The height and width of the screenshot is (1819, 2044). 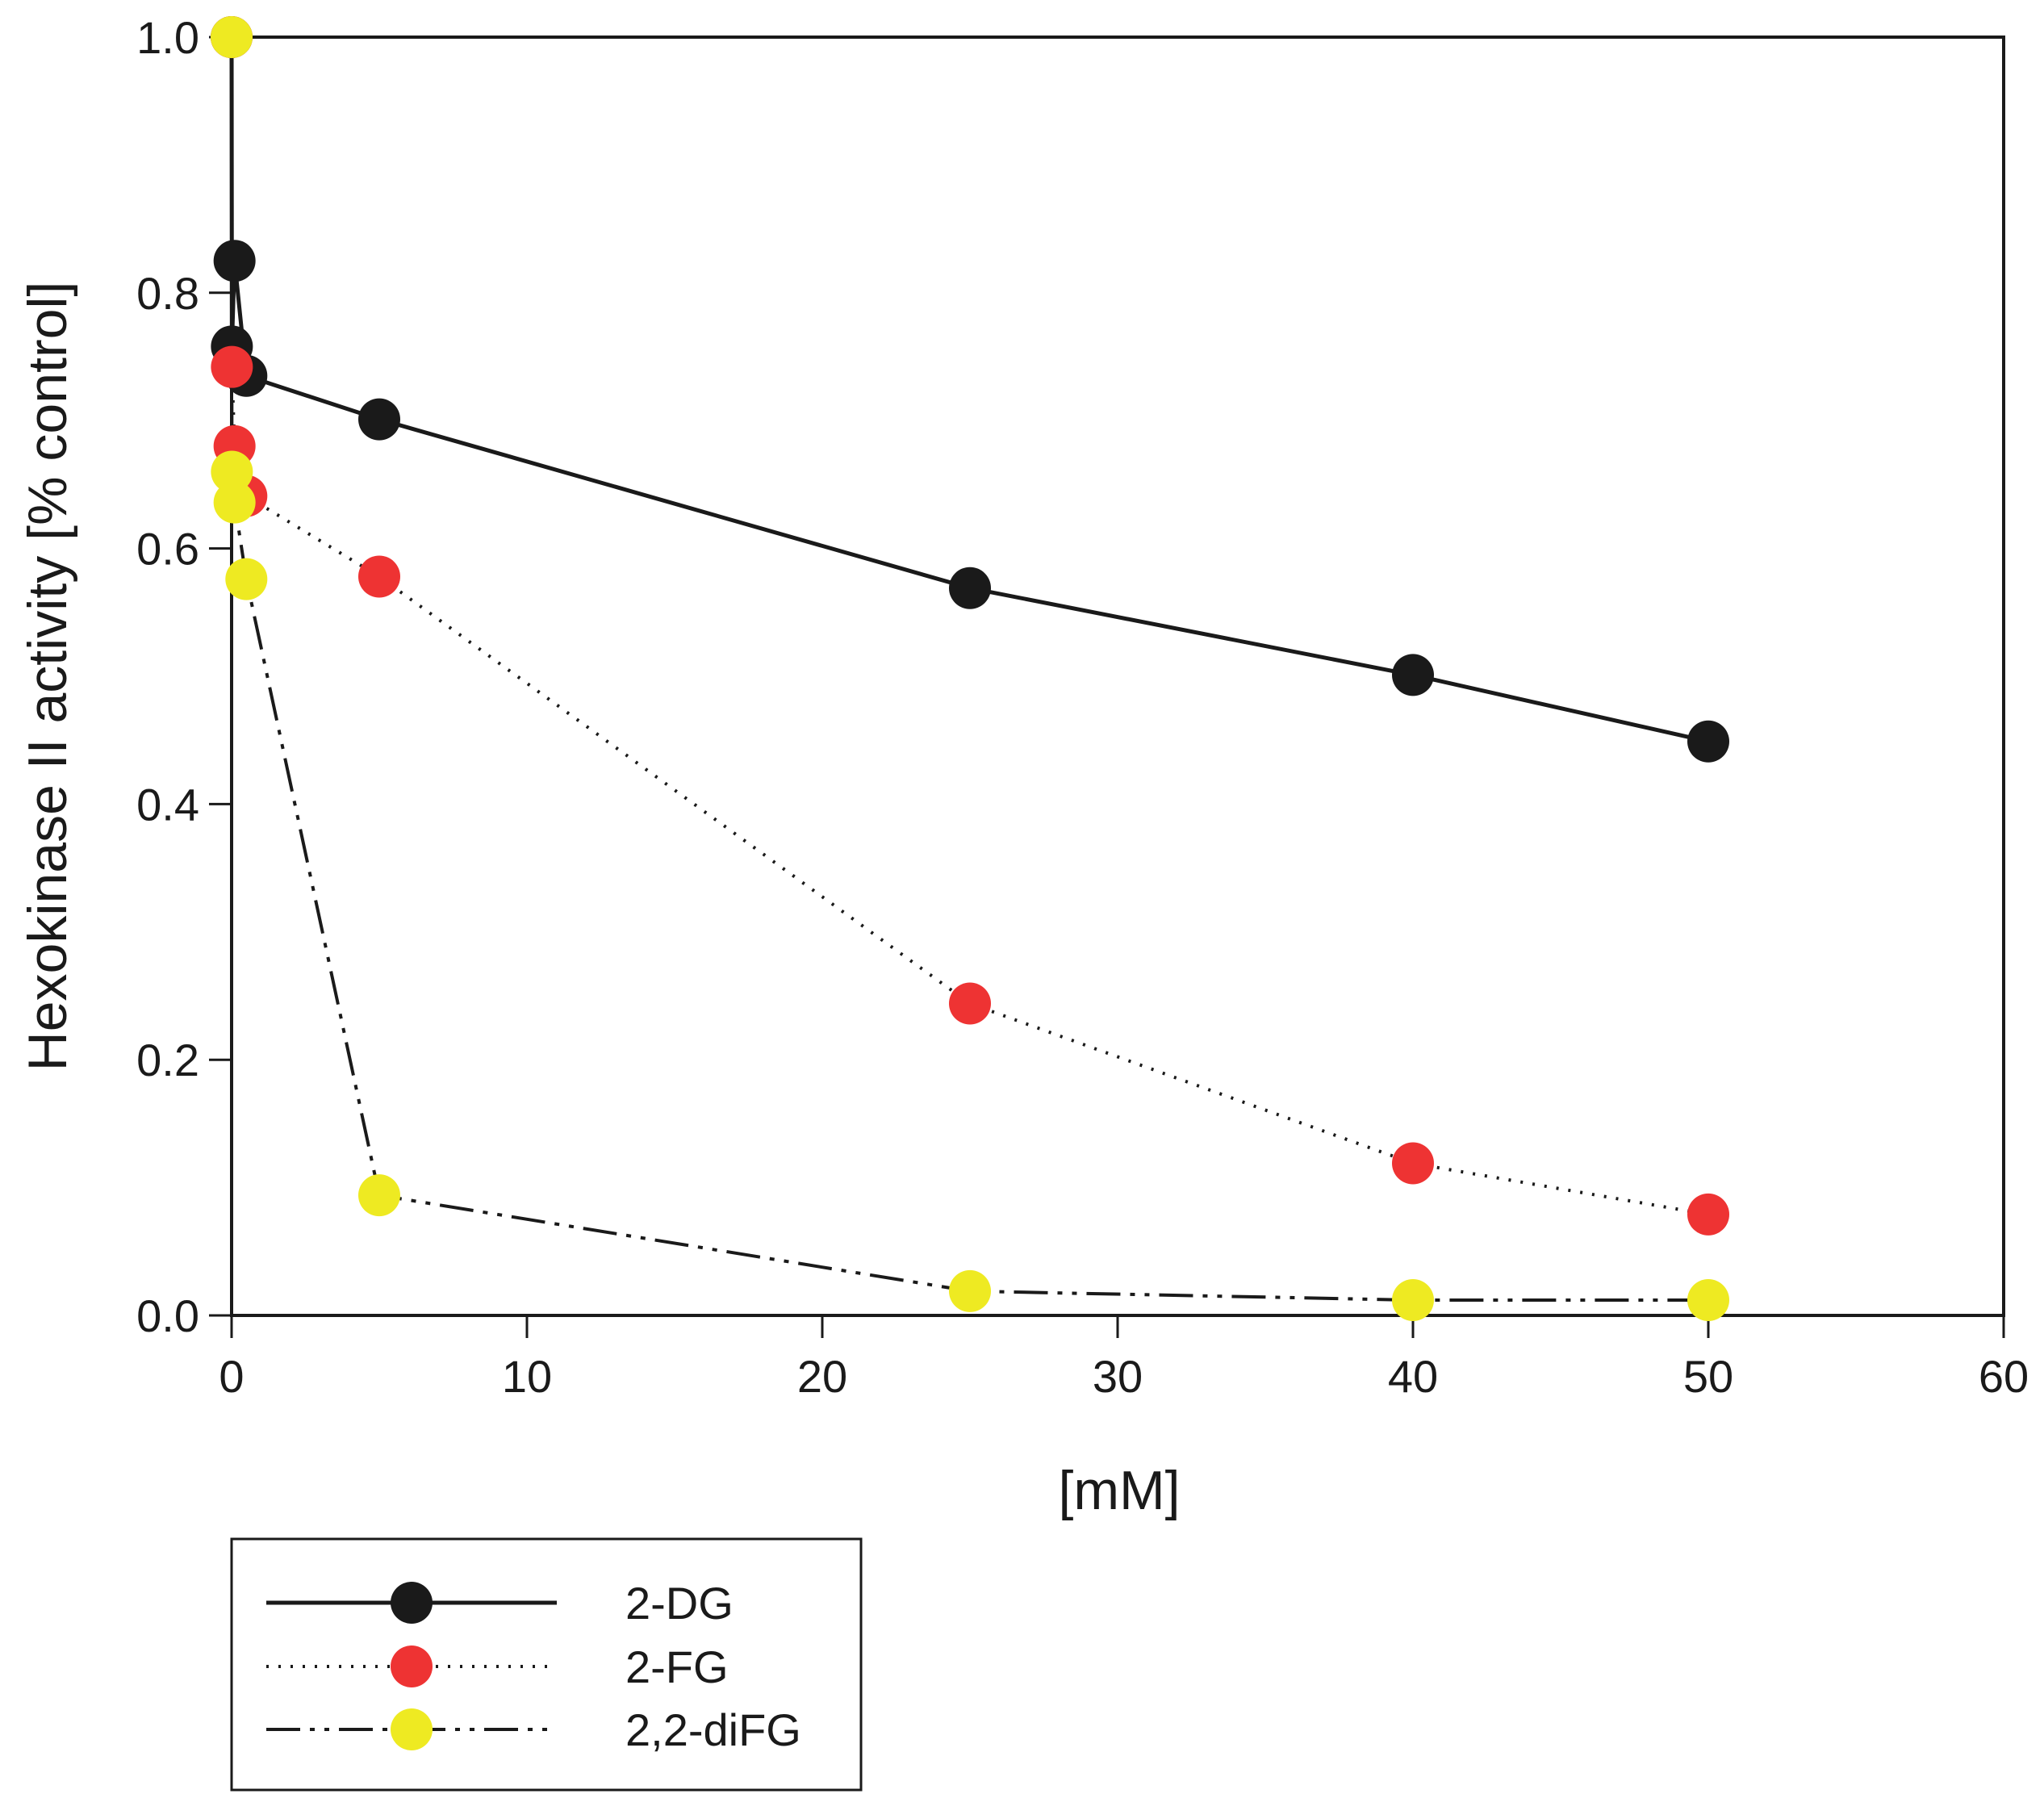 I want to click on legend-marker-2-FG, so click(x=412, y=1666).